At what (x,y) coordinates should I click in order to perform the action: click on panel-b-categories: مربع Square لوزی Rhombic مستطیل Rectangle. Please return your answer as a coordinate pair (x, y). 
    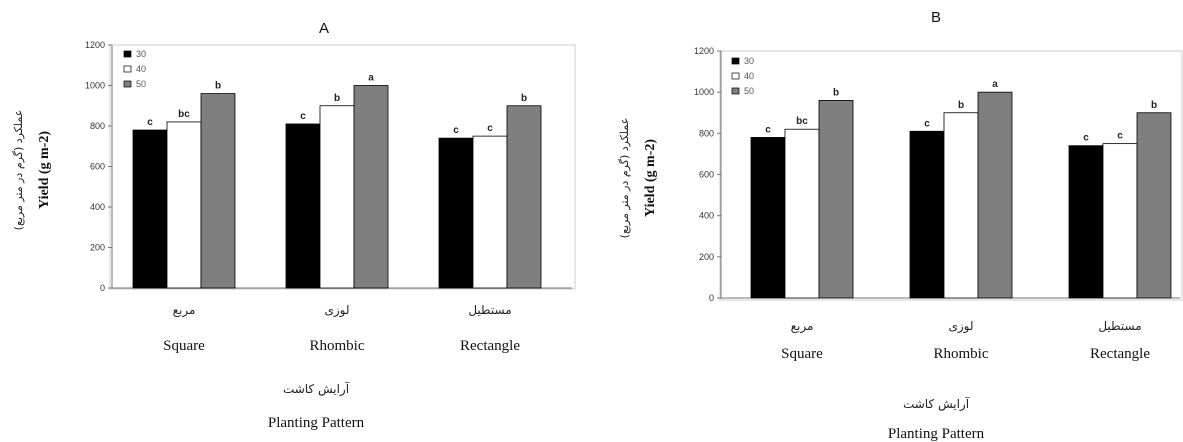
    Looking at the image, I should click on (965, 340).